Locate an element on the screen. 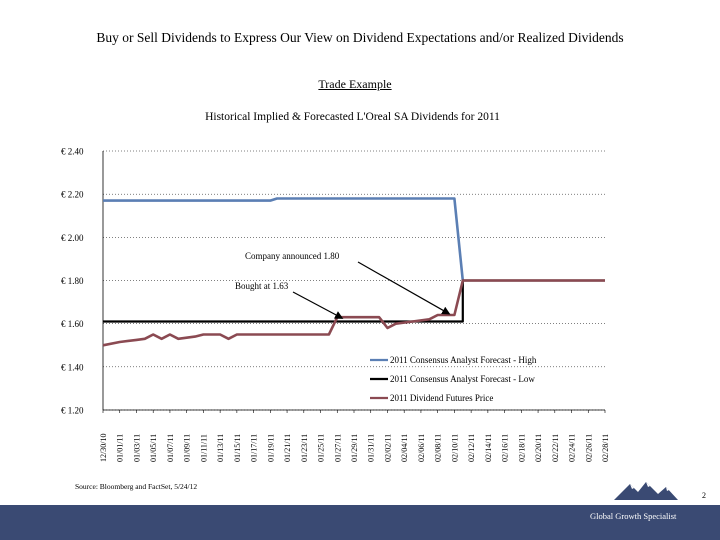 This screenshot has height=540, width=720. x-tick-label: 01/07/11 is located at coordinates (170, 448).